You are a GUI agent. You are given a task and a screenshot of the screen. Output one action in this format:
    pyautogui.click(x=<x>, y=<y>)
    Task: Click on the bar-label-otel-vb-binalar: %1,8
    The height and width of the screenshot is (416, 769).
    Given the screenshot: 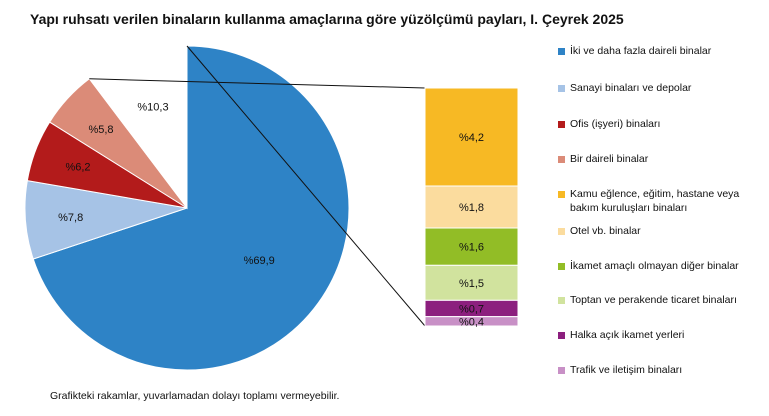 What is the action you would take?
    pyautogui.click(x=471, y=208)
    